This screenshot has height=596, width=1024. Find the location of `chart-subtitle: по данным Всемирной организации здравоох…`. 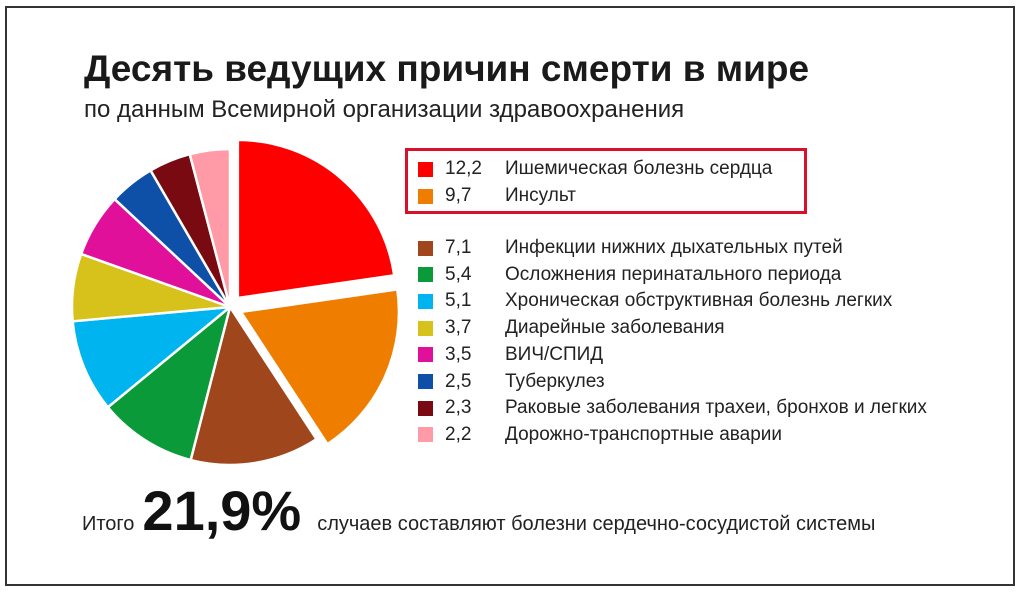

chart-subtitle: по данным Всемирной организации здравоох… is located at coordinates (384, 109).